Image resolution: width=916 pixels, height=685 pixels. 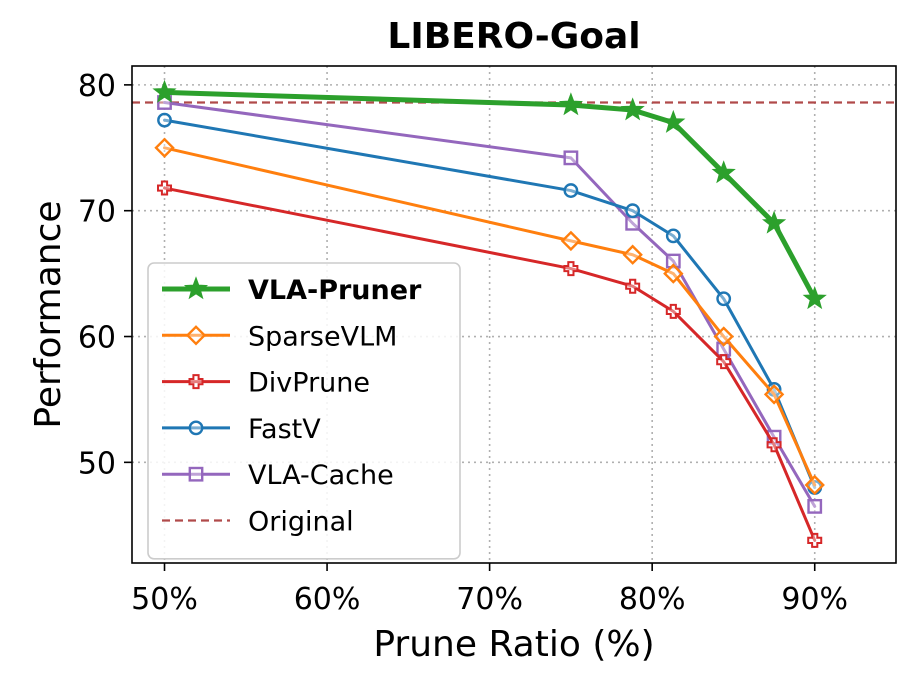 What do you see at coordinates (335, 290) in the screenshot?
I see `legend-label-vla-pruner: VLA-Pruner` at bounding box center [335, 290].